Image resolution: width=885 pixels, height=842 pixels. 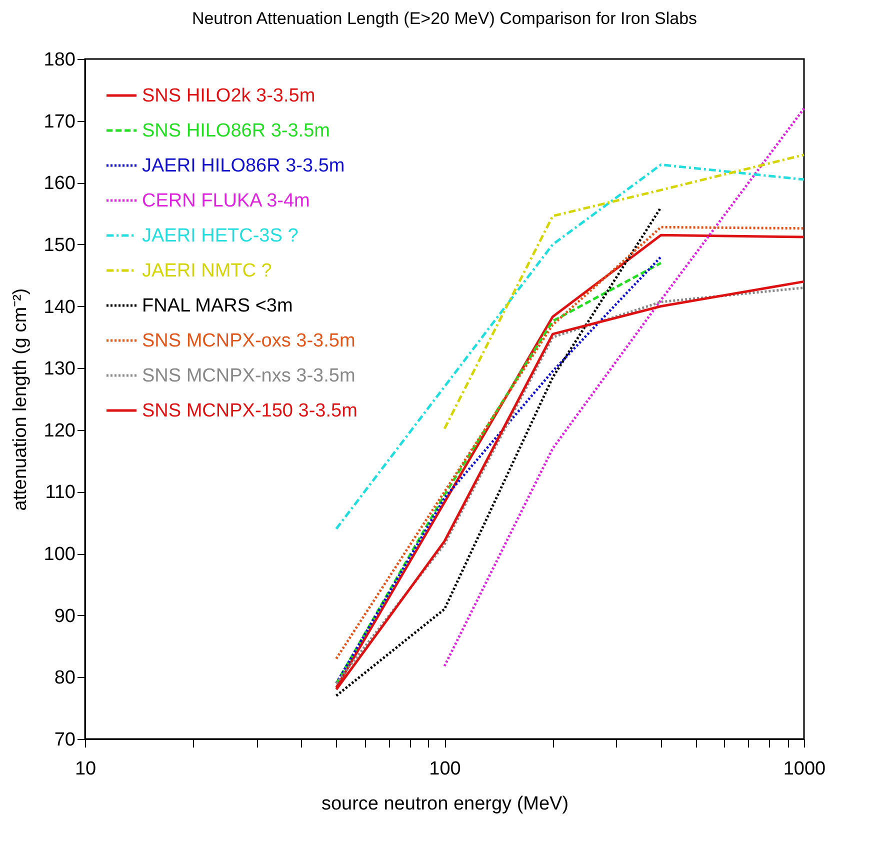 What do you see at coordinates (207, 271) in the screenshot?
I see `legend-label: JAERI NMTC ?` at bounding box center [207, 271].